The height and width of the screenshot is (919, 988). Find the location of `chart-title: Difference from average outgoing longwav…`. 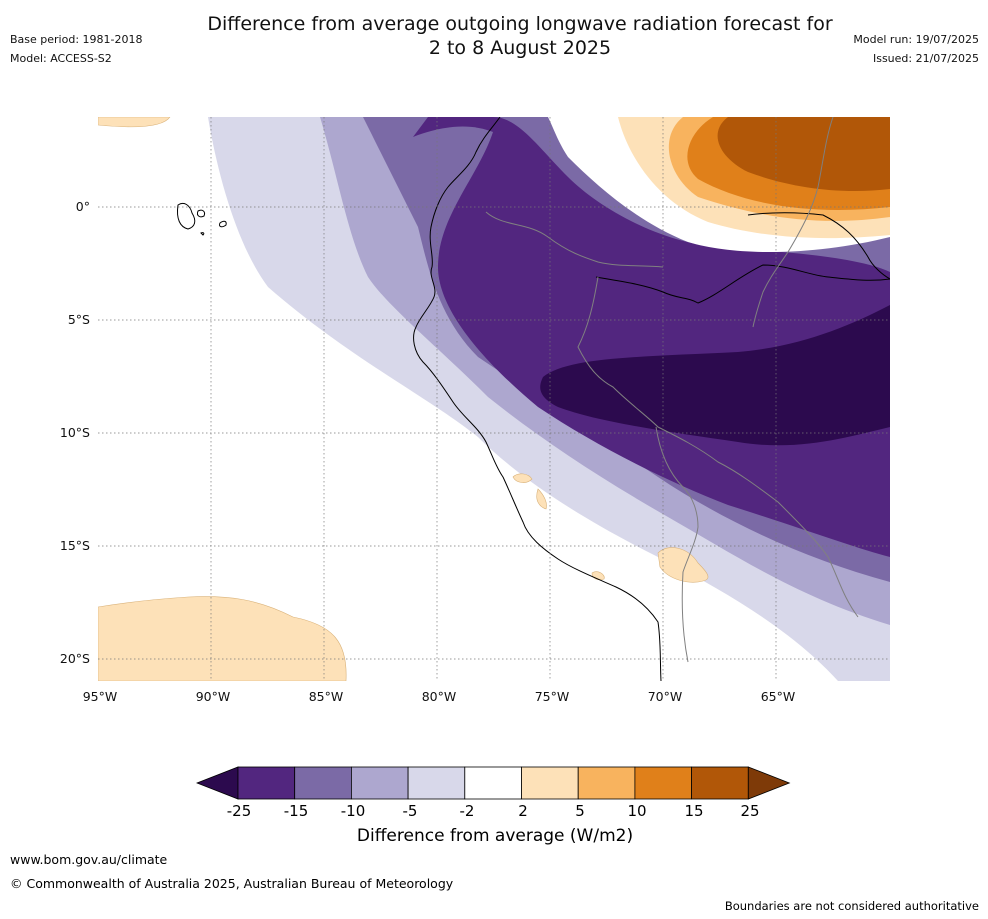

chart-title: Difference from average outgoing longwav… is located at coordinates (520, 36).